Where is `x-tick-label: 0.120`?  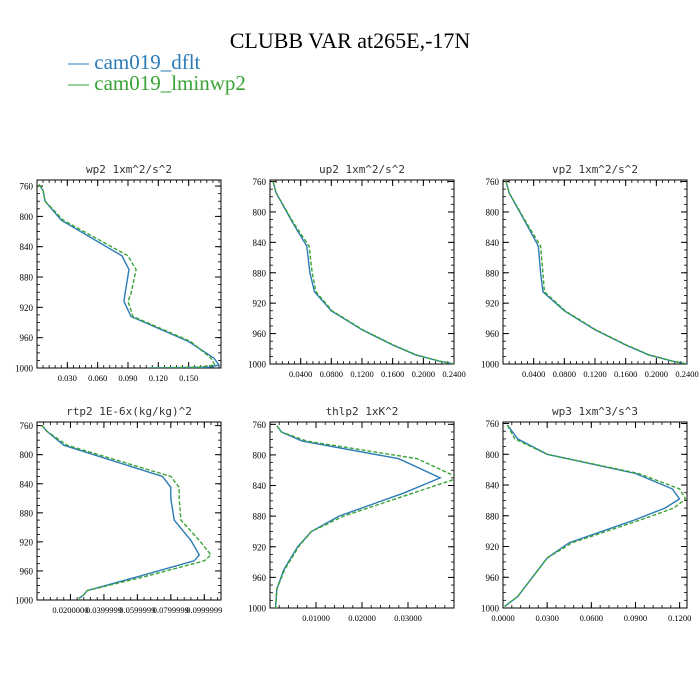 x-tick-label: 0.120 is located at coordinates (158, 378).